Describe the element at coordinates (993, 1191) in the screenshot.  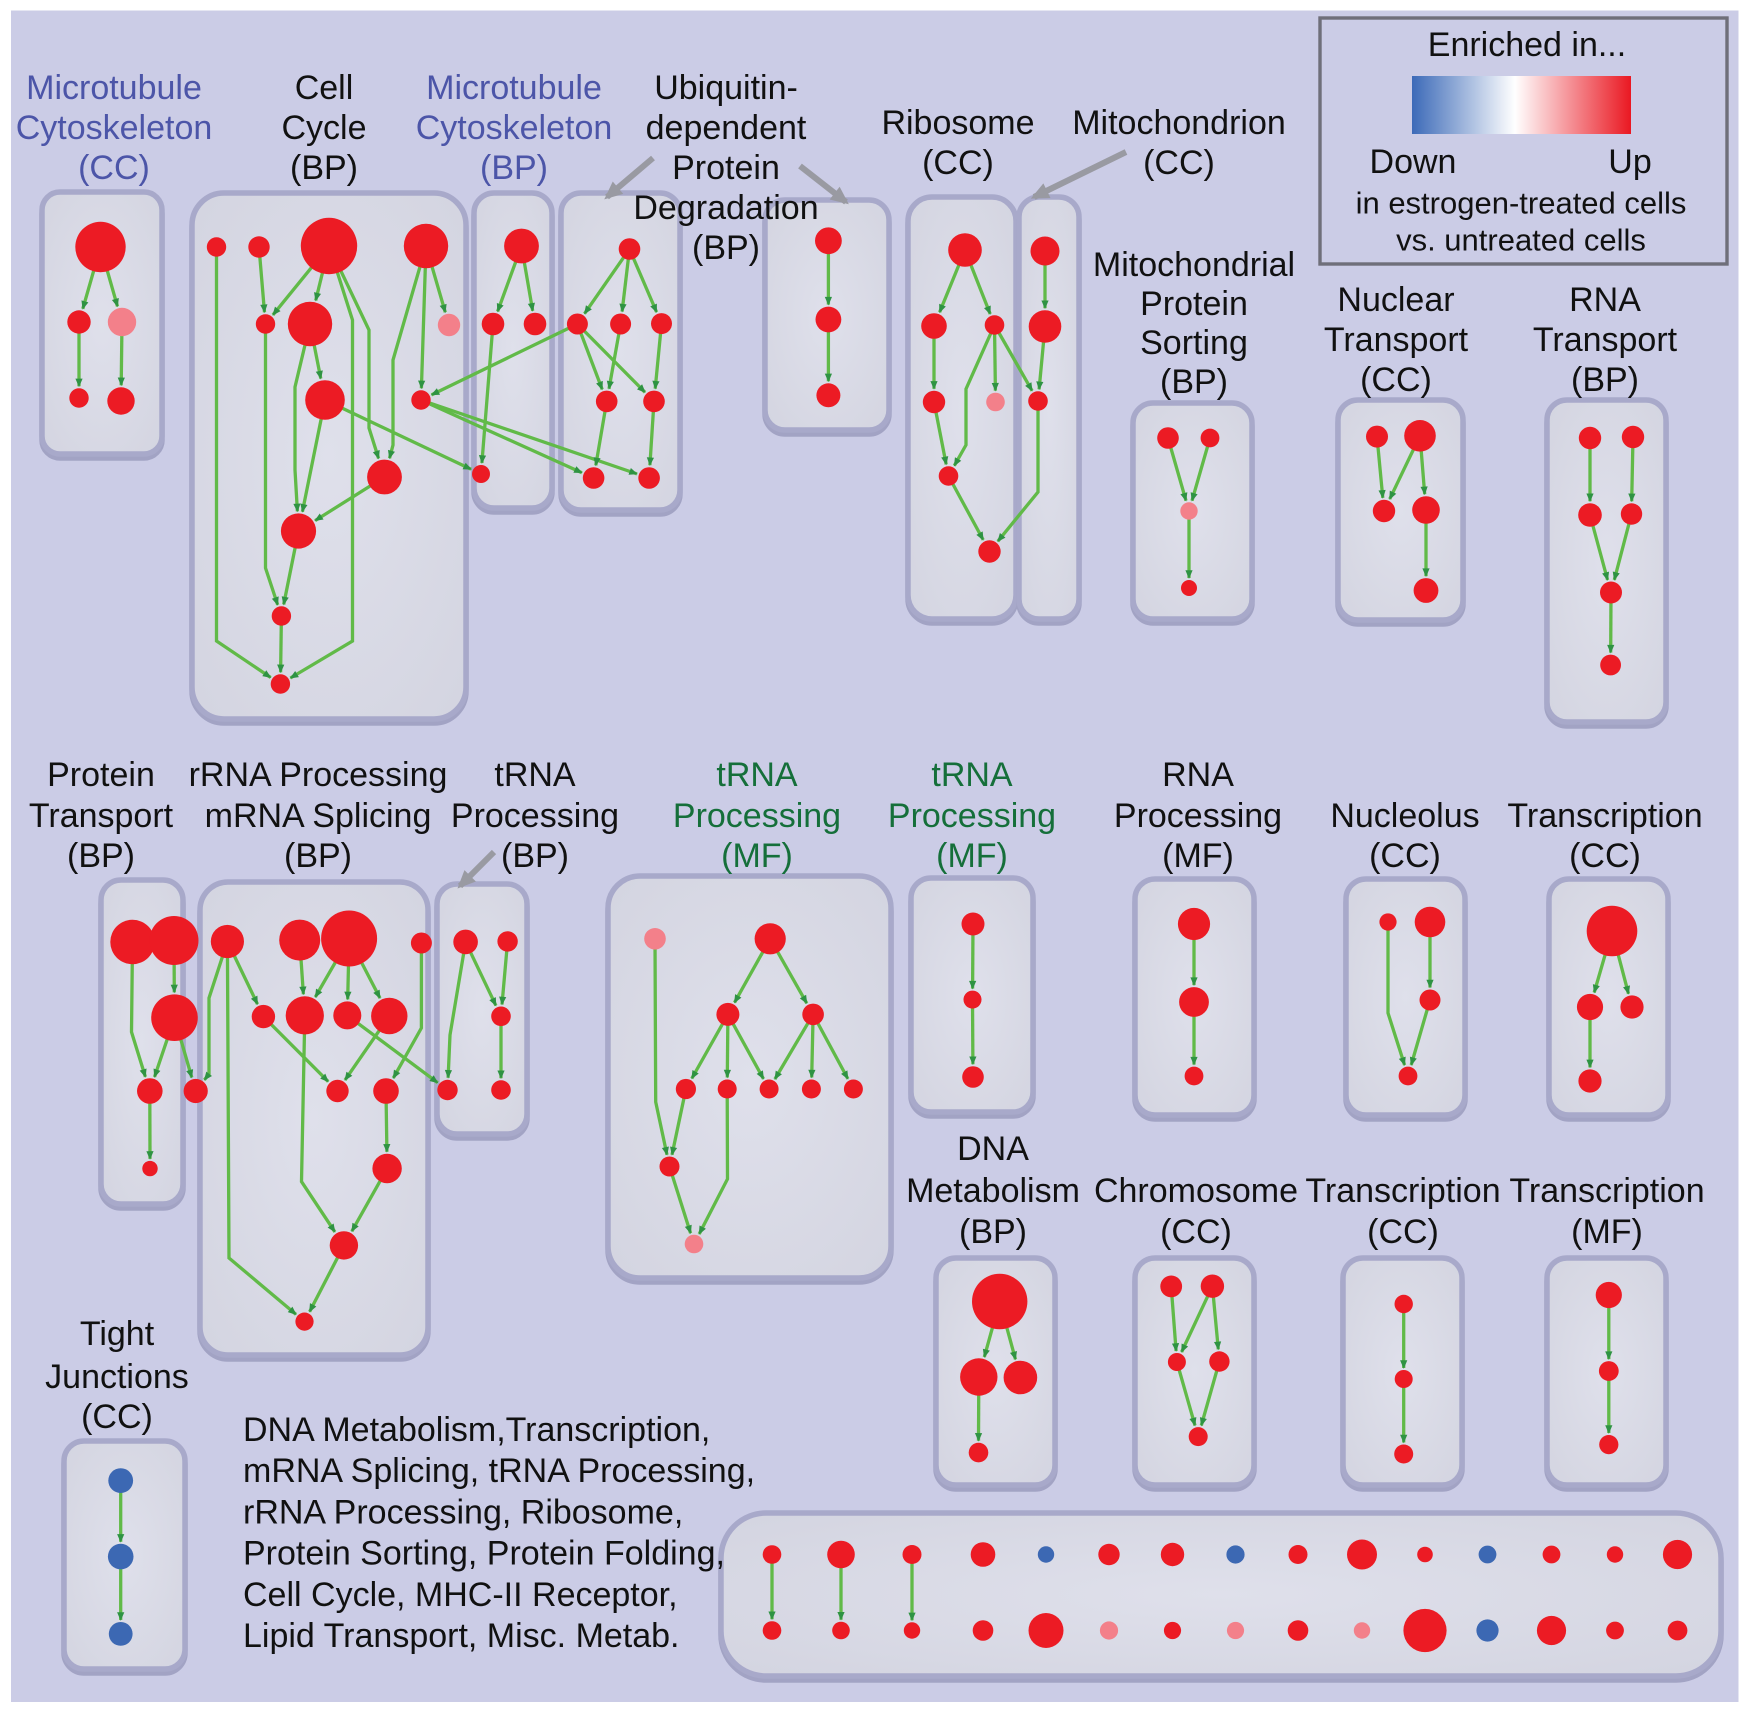
I see `svg-text: Metabolism` at that location.